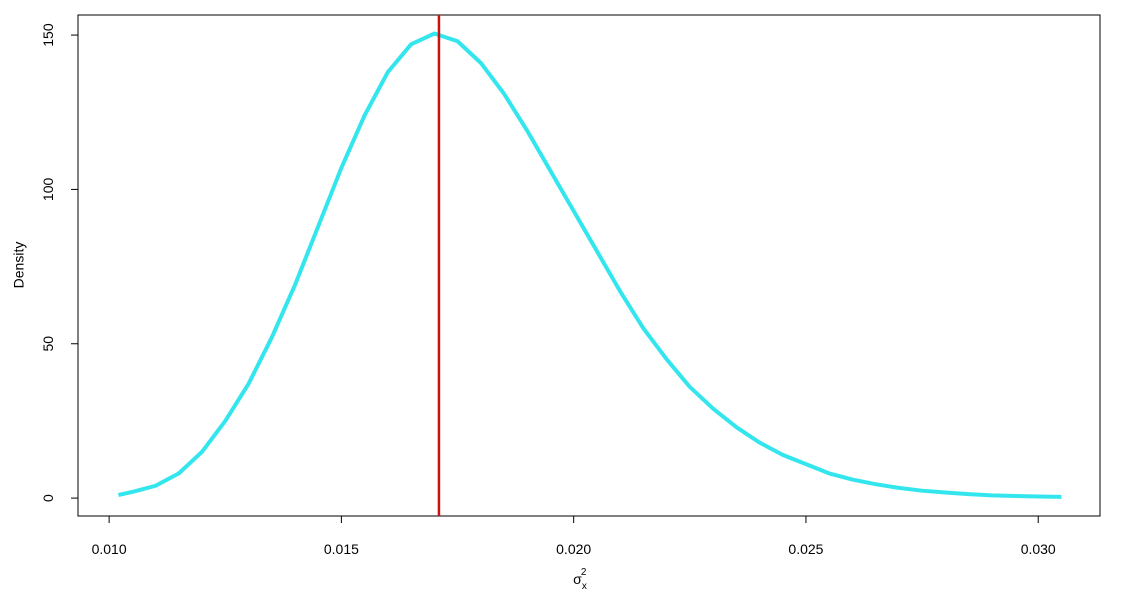  Describe the element at coordinates (48, 190) in the screenshot. I see `y-tick-label: 100` at that location.